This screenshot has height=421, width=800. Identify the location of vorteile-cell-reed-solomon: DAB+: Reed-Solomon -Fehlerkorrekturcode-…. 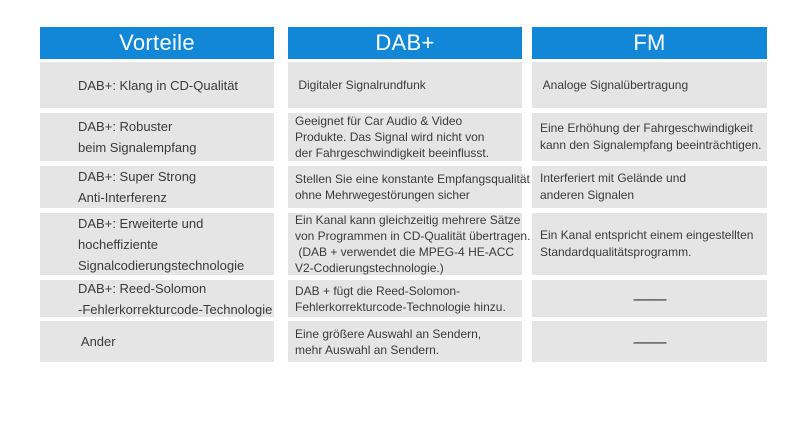
(157, 298).